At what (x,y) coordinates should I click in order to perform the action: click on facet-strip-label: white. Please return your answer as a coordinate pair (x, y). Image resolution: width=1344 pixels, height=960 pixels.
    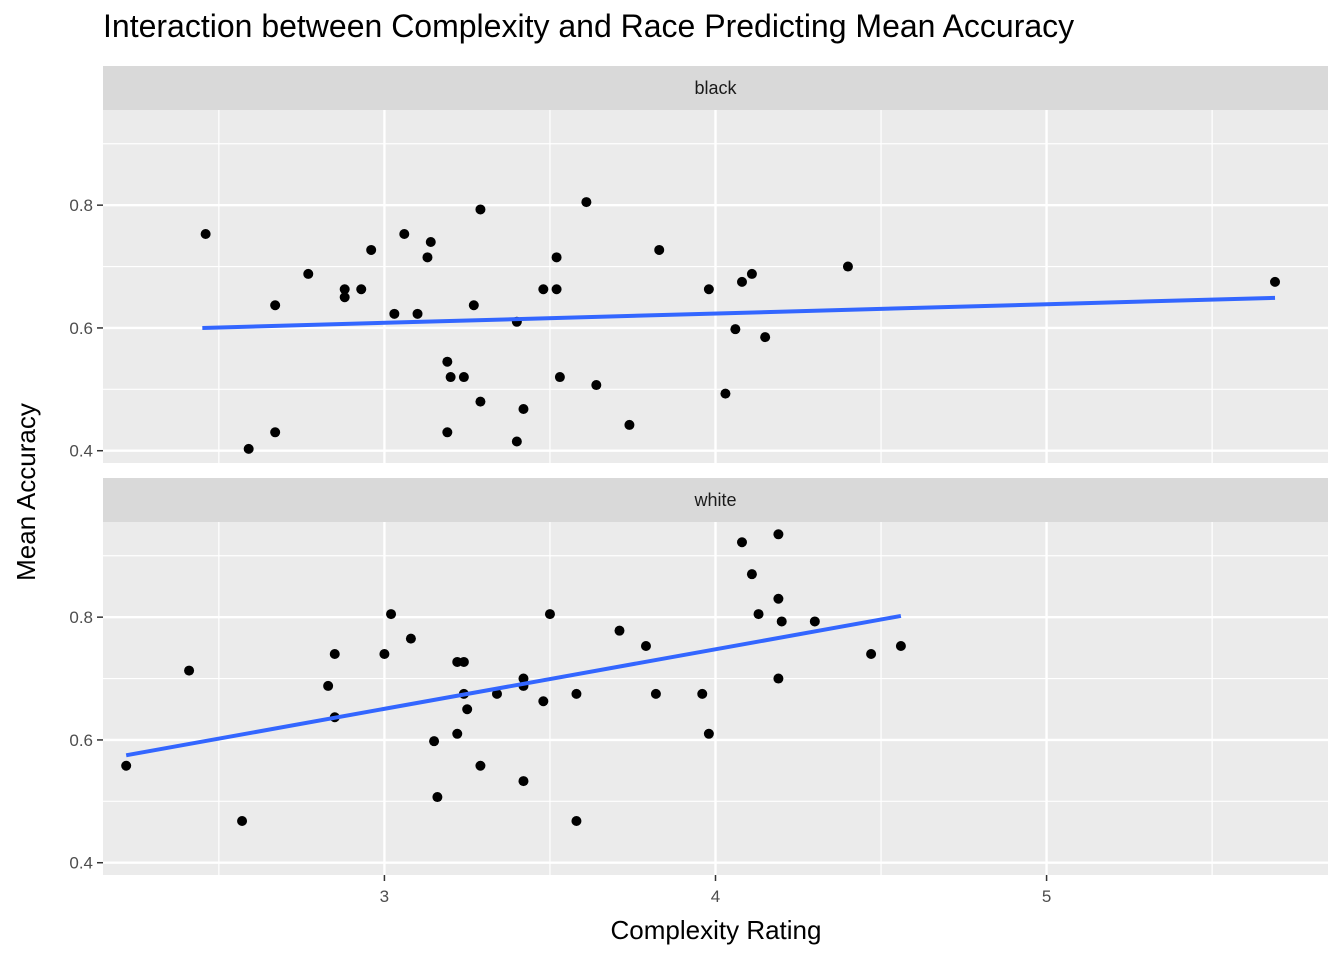
    Looking at the image, I should click on (714, 500).